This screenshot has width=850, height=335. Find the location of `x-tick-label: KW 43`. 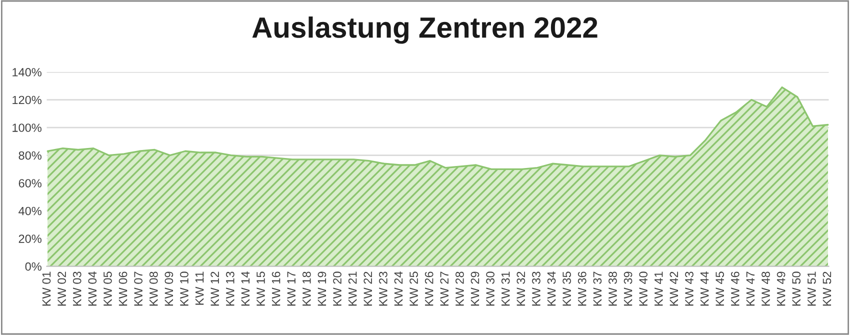

x-tick-label: KW 43 is located at coordinates (689, 289).